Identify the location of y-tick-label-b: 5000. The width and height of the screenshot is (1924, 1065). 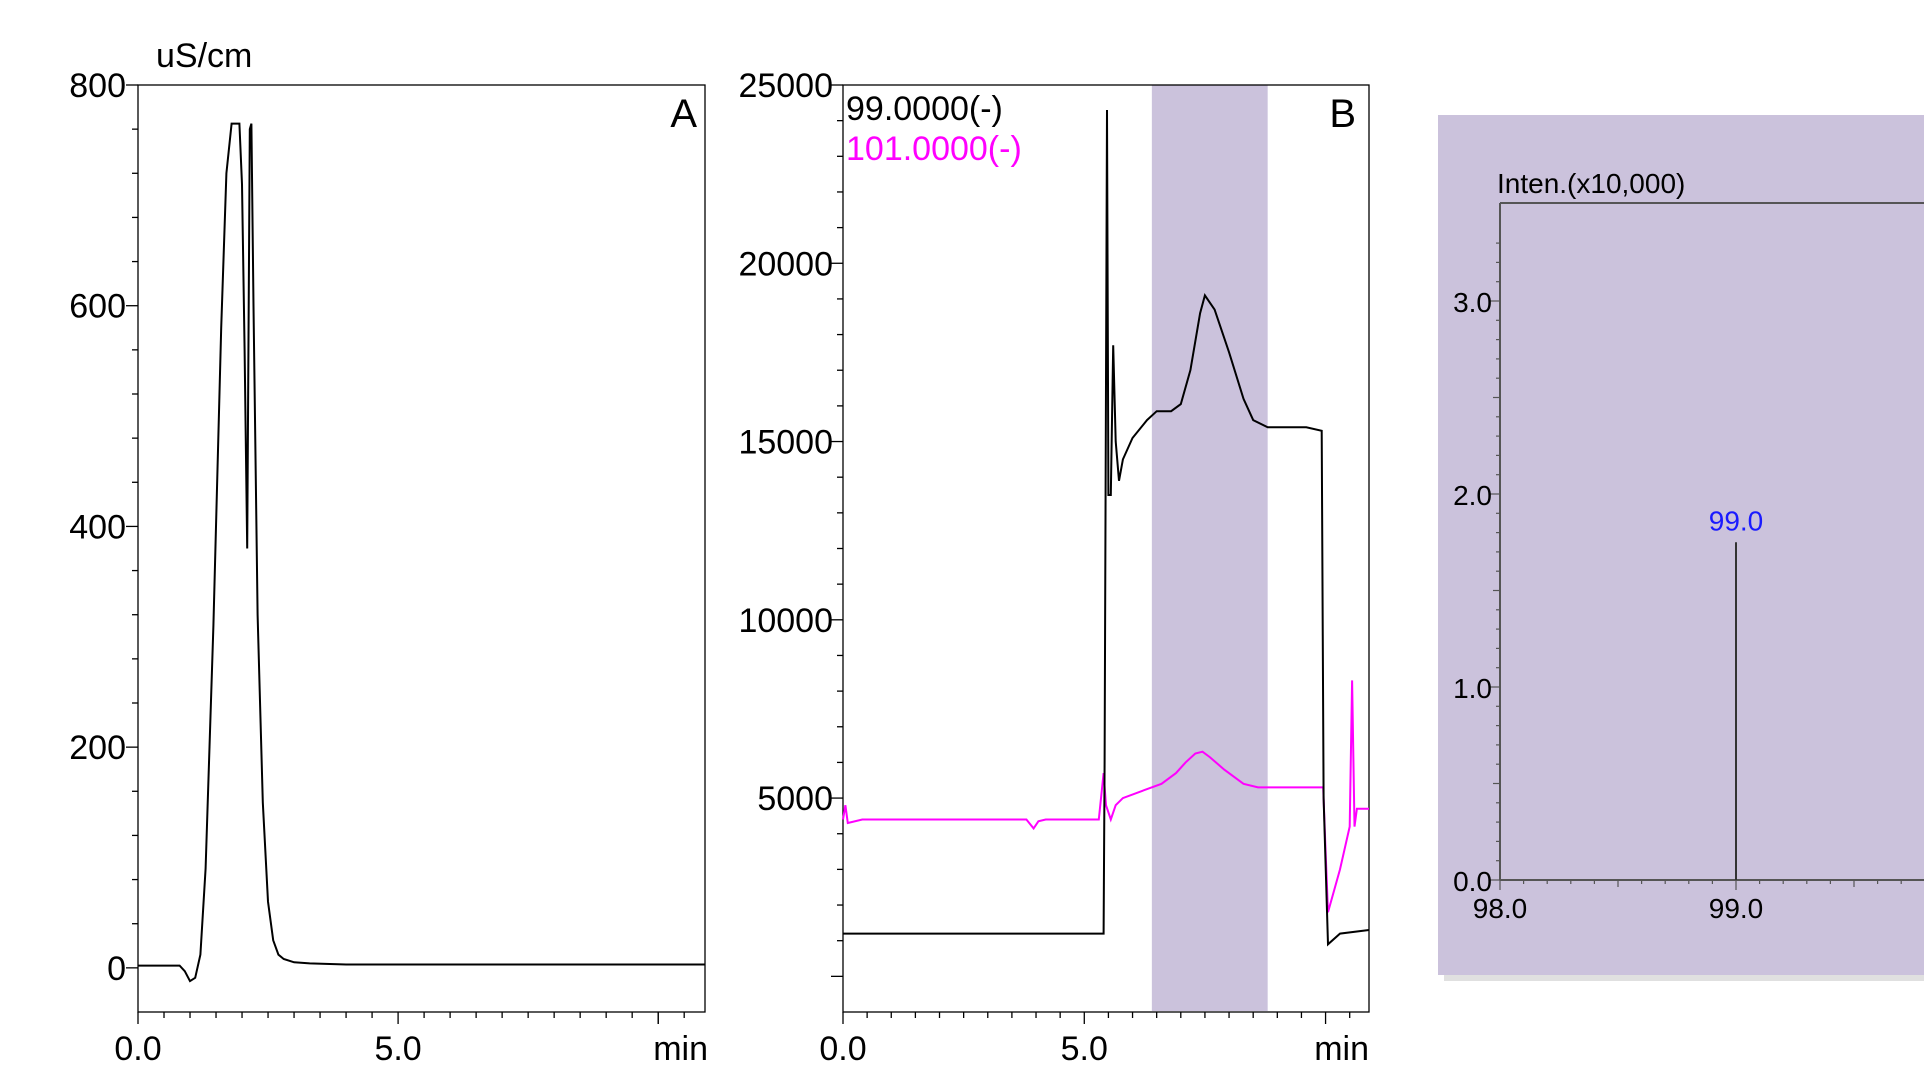
(795, 799).